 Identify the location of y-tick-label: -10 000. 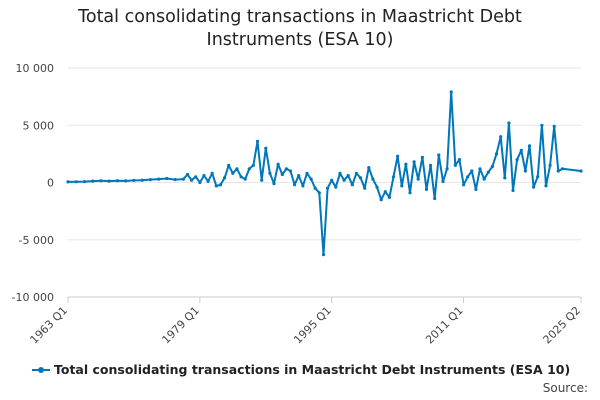
(33, 297).